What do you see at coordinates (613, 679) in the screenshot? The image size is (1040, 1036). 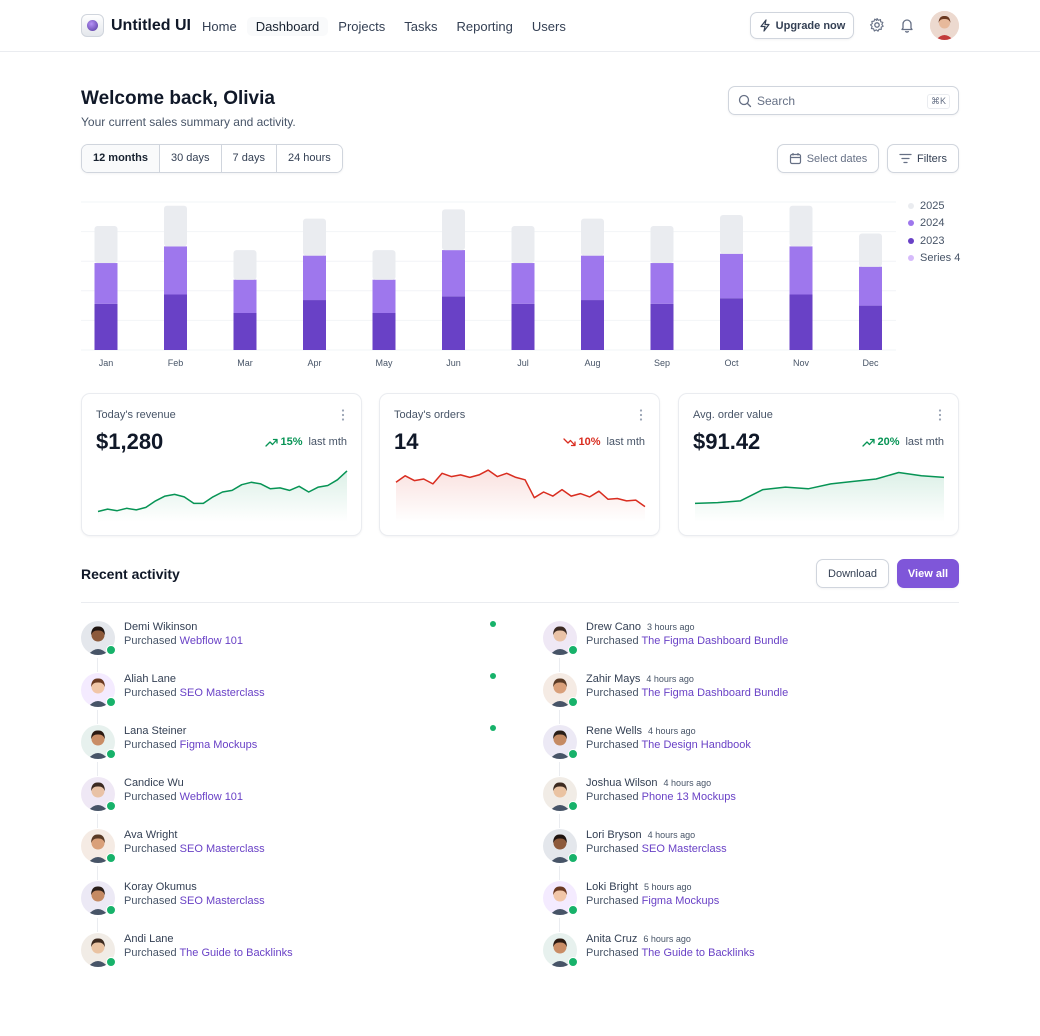 I see `activity-user-name: Zahir Mays` at bounding box center [613, 679].